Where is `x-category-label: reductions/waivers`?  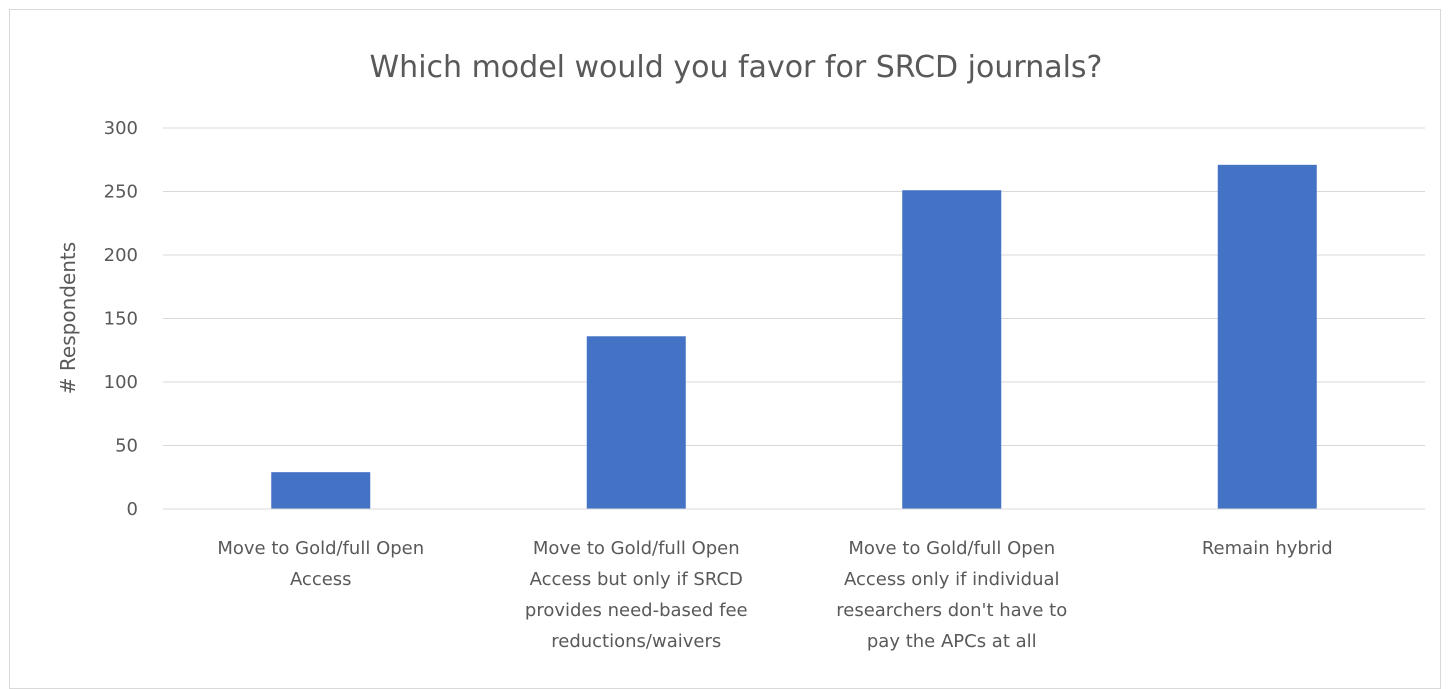
x-category-label: reductions/waivers is located at coordinates (636, 641).